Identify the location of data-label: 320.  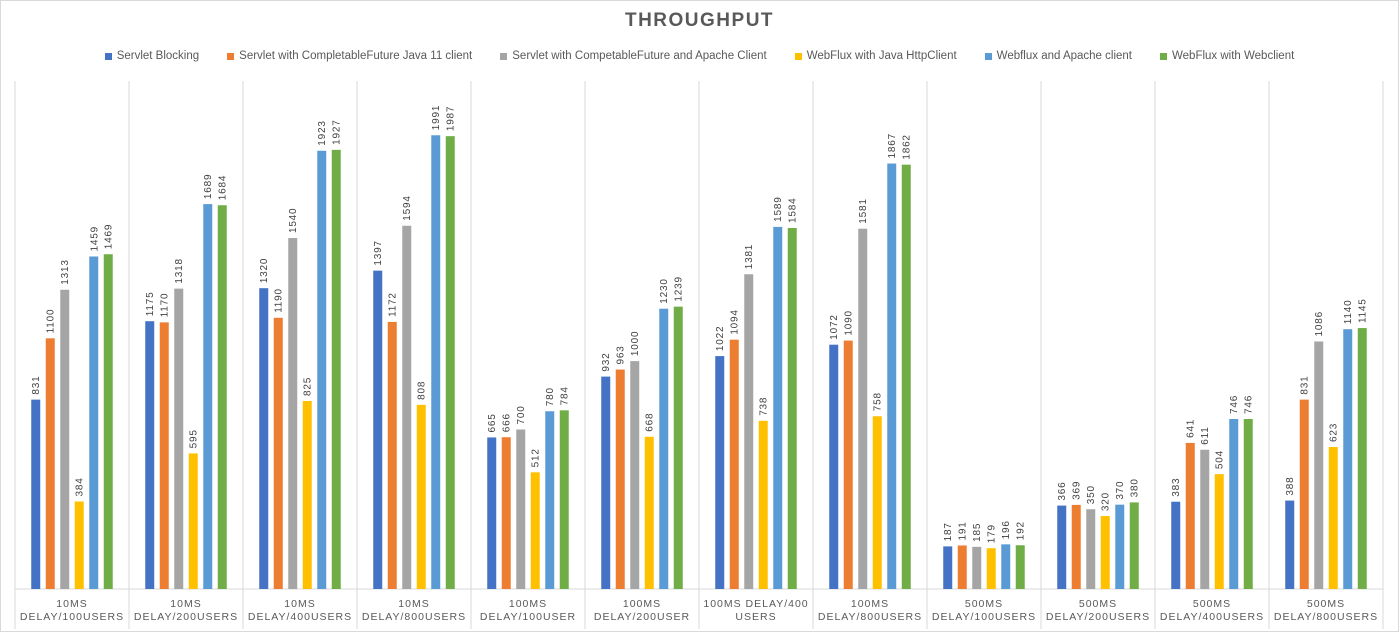
(1106, 501).